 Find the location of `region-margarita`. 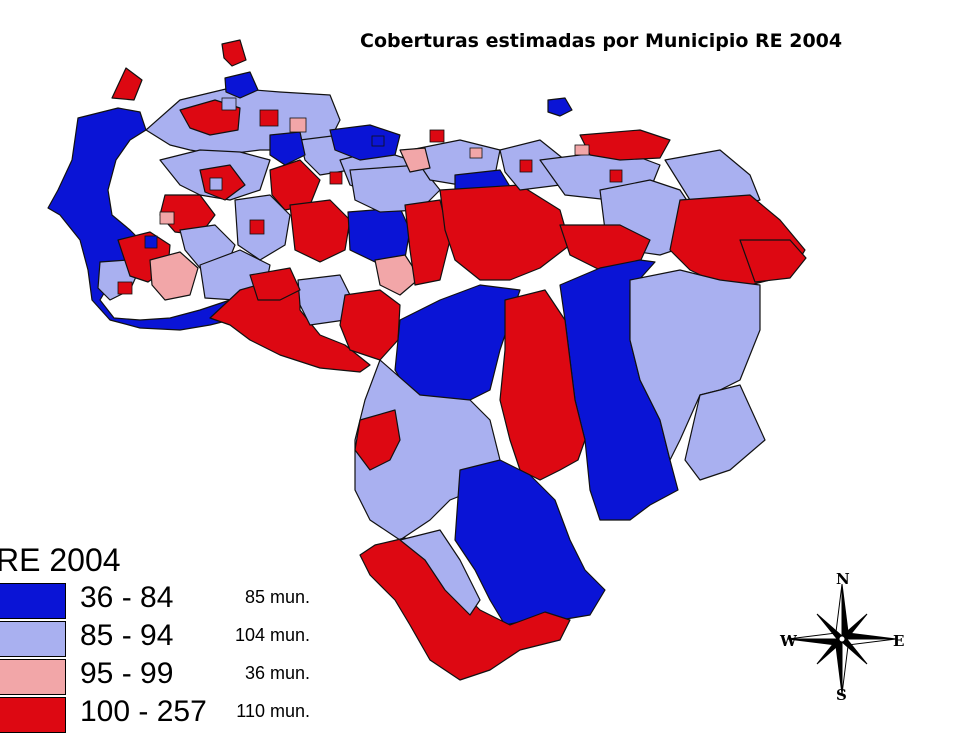

region-margarita is located at coordinates (560, 107).